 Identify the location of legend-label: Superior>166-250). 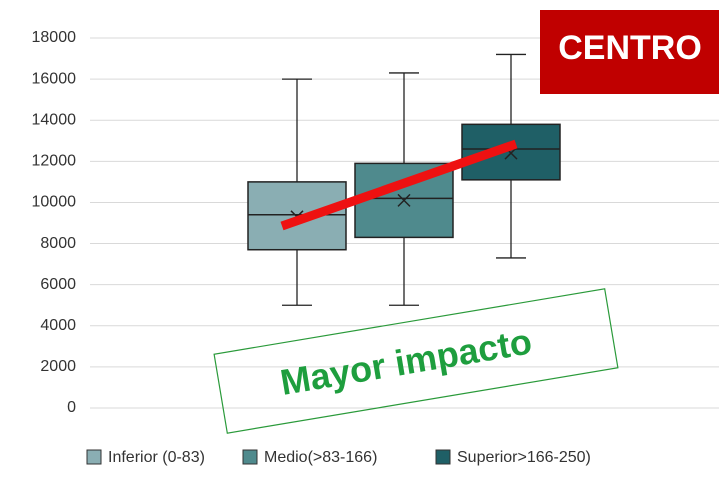
(524, 457).